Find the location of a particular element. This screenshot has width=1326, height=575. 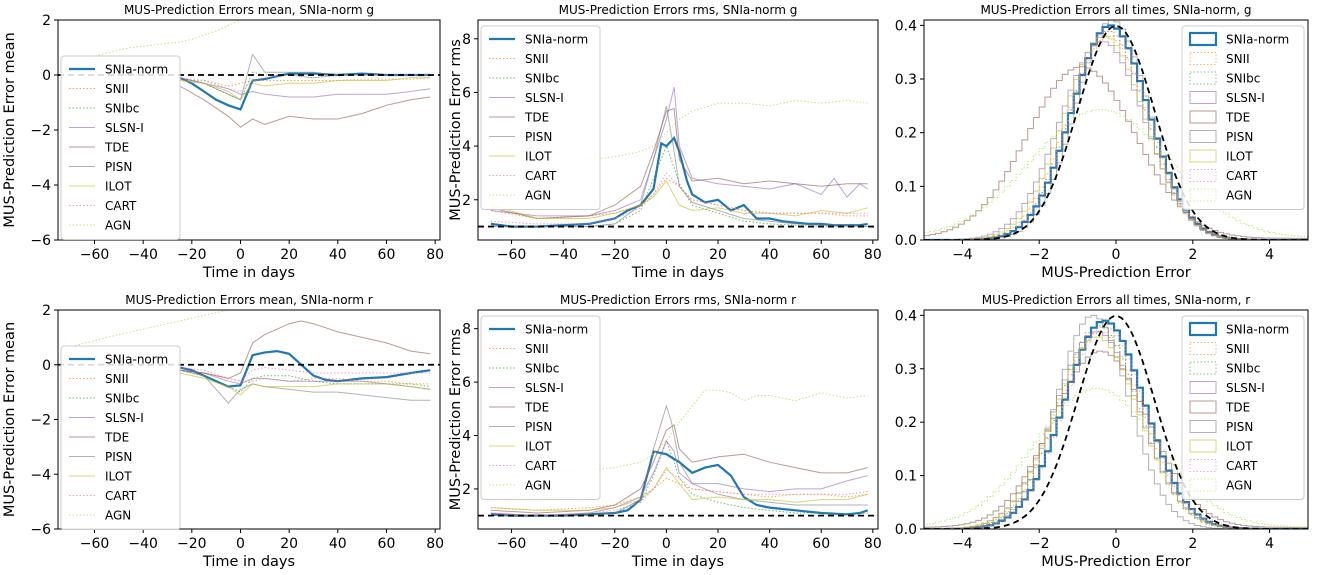

y-tick-label: −4 is located at coordinates (40, 186).